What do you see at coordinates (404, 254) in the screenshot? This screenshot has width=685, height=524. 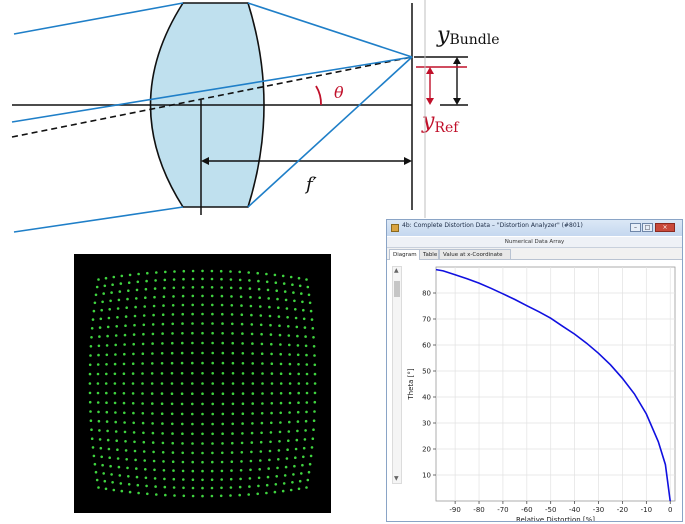 I see `tab-diagram: Diagram` at bounding box center [404, 254].